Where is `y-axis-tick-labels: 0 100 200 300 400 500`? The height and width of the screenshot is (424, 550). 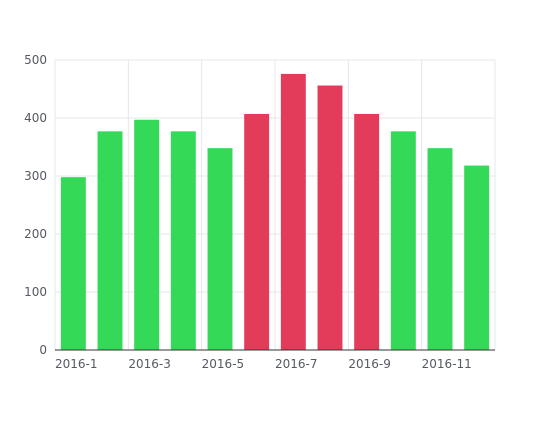
y-axis-tick-labels: 0 100 200 300 400 500 is located at coordinates (35, 205).